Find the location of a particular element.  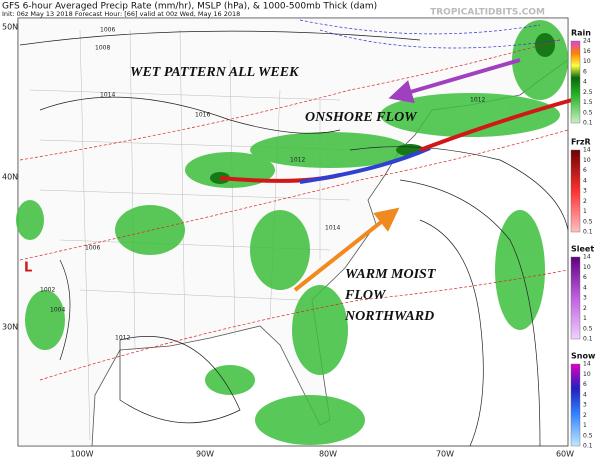

legend-title: Sleet is located at coordinates (582, 249).